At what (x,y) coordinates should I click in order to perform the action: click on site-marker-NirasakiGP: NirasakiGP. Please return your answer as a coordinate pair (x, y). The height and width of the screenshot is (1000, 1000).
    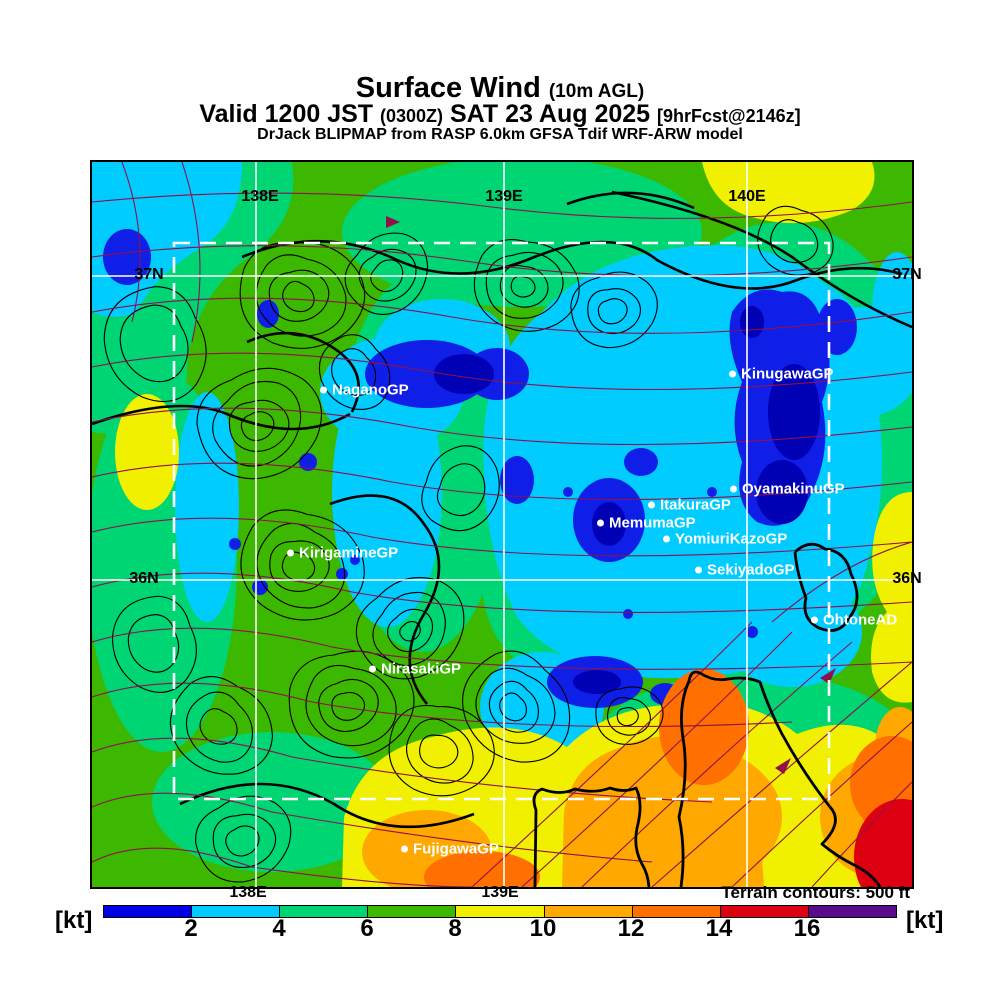
    Looking at the image, I should click on (415, 669).